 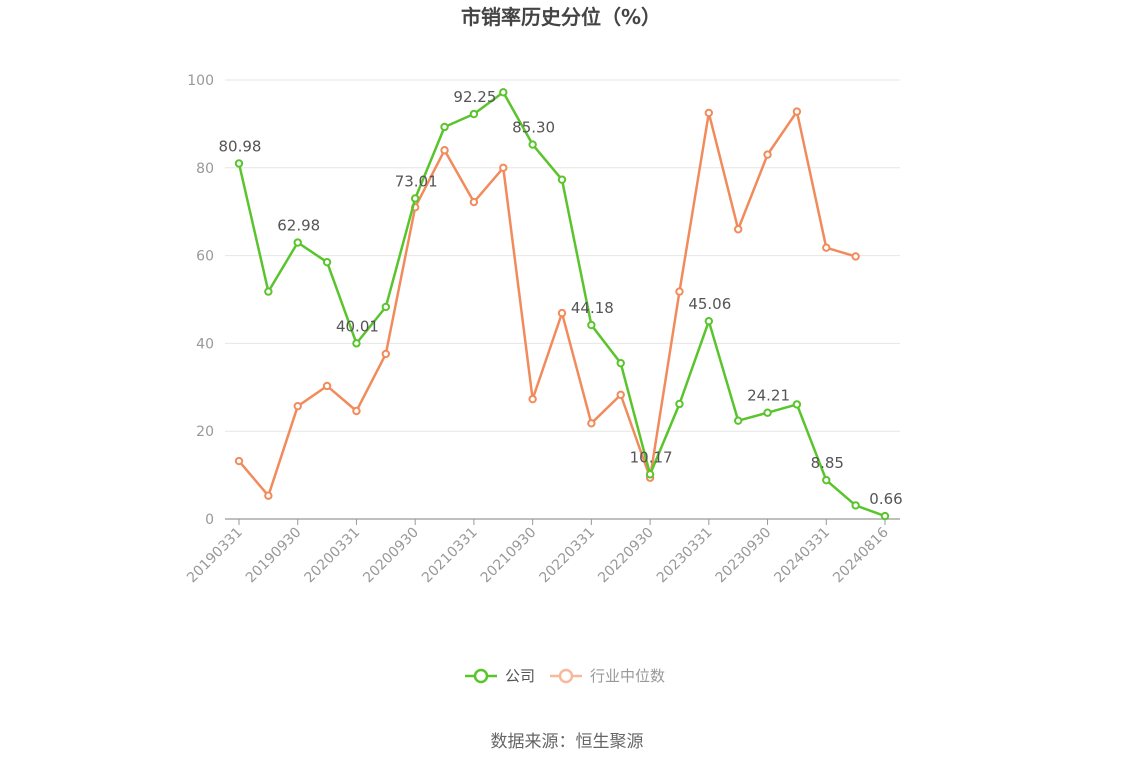 I want to click on data-label: 8.85, so click(x=827, y=463).